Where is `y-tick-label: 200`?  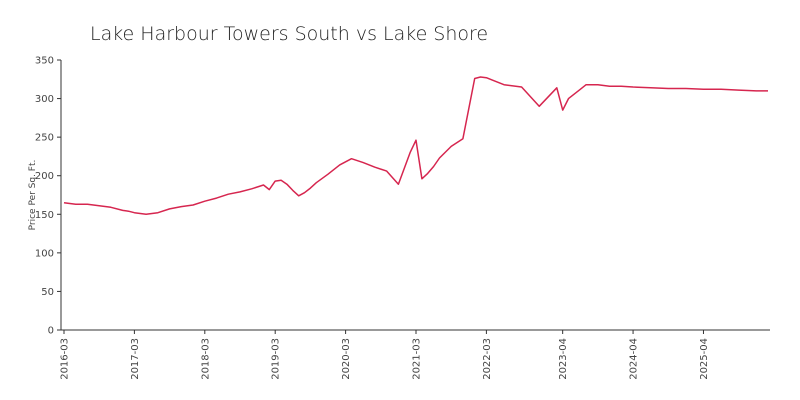 y-tick-label: 200 is located at coordinates (44, 176).